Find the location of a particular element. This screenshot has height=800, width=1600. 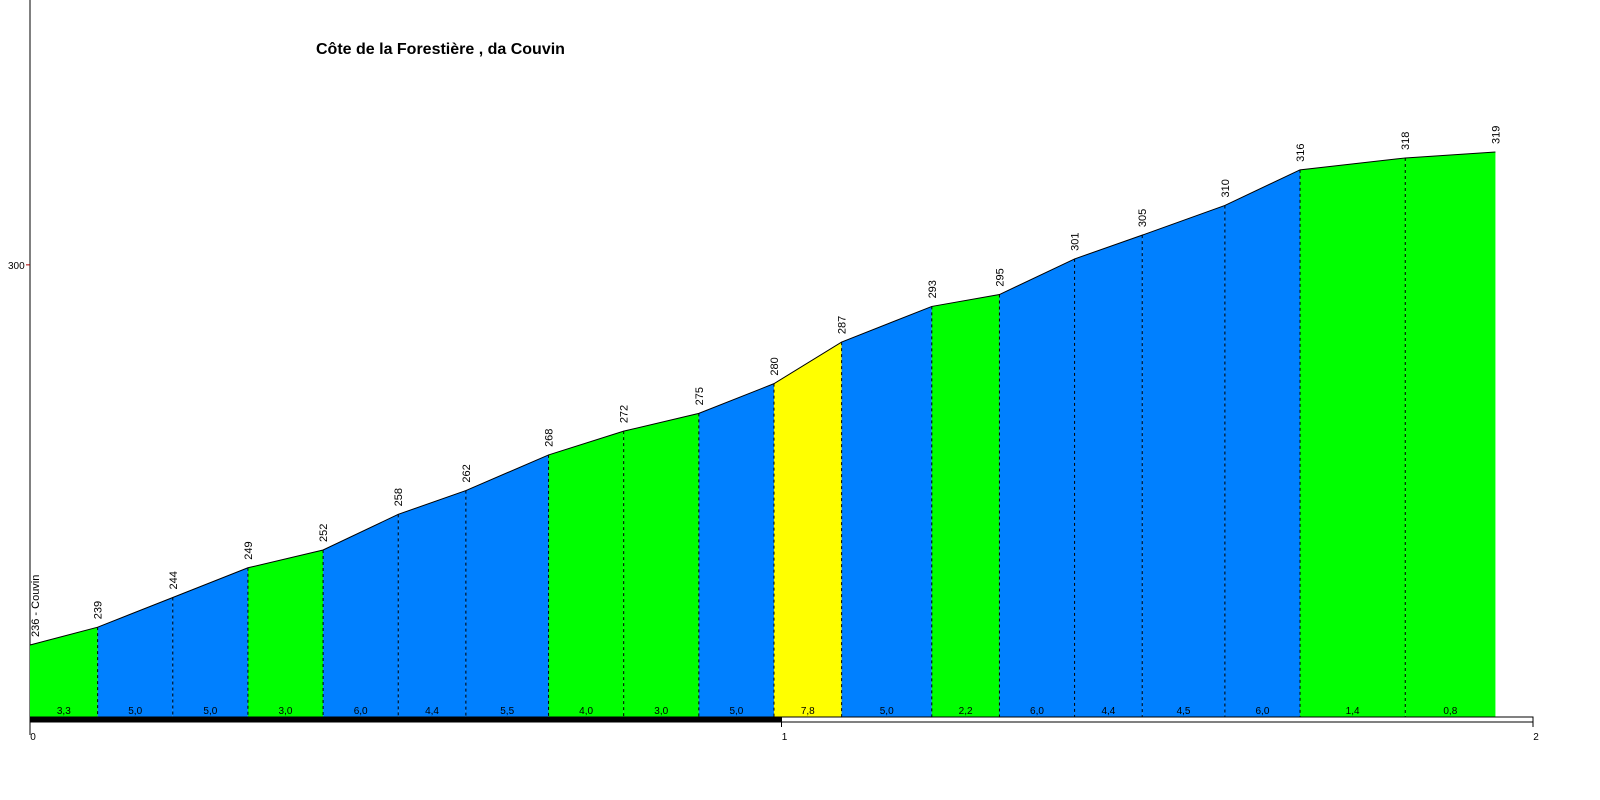

elevation-label: 287 is located at coordinates (843, 325).